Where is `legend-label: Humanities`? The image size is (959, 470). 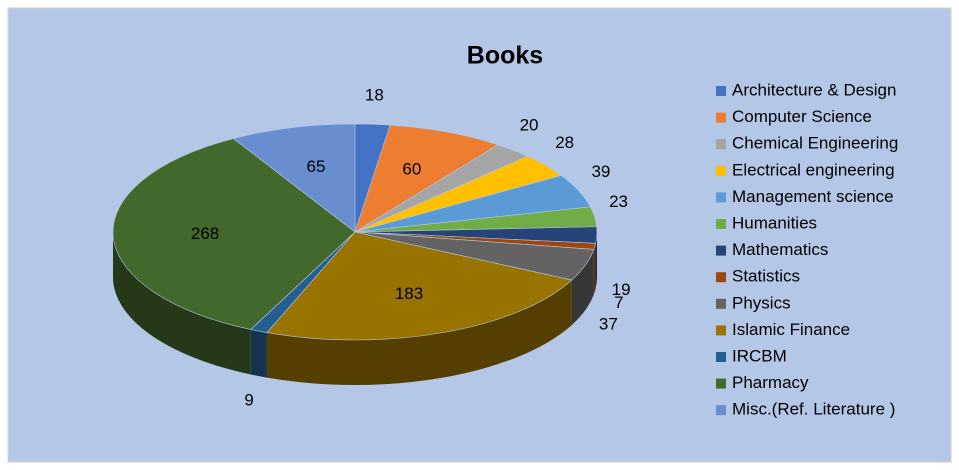
legend-label: Humanities is located at coordinates (774, 222).